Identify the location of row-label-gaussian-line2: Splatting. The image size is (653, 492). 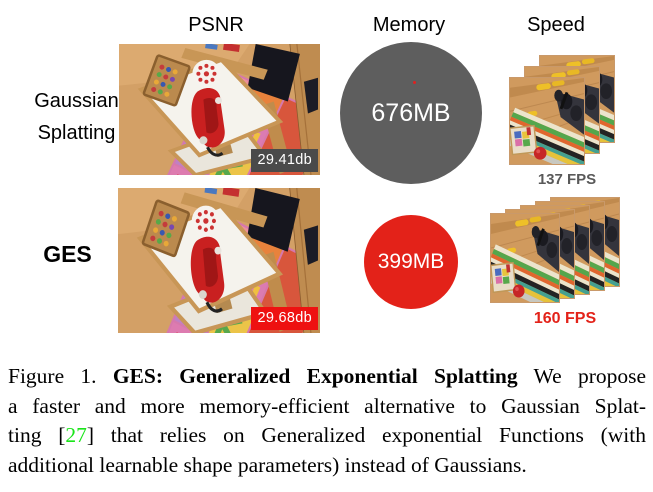
(76, 133).